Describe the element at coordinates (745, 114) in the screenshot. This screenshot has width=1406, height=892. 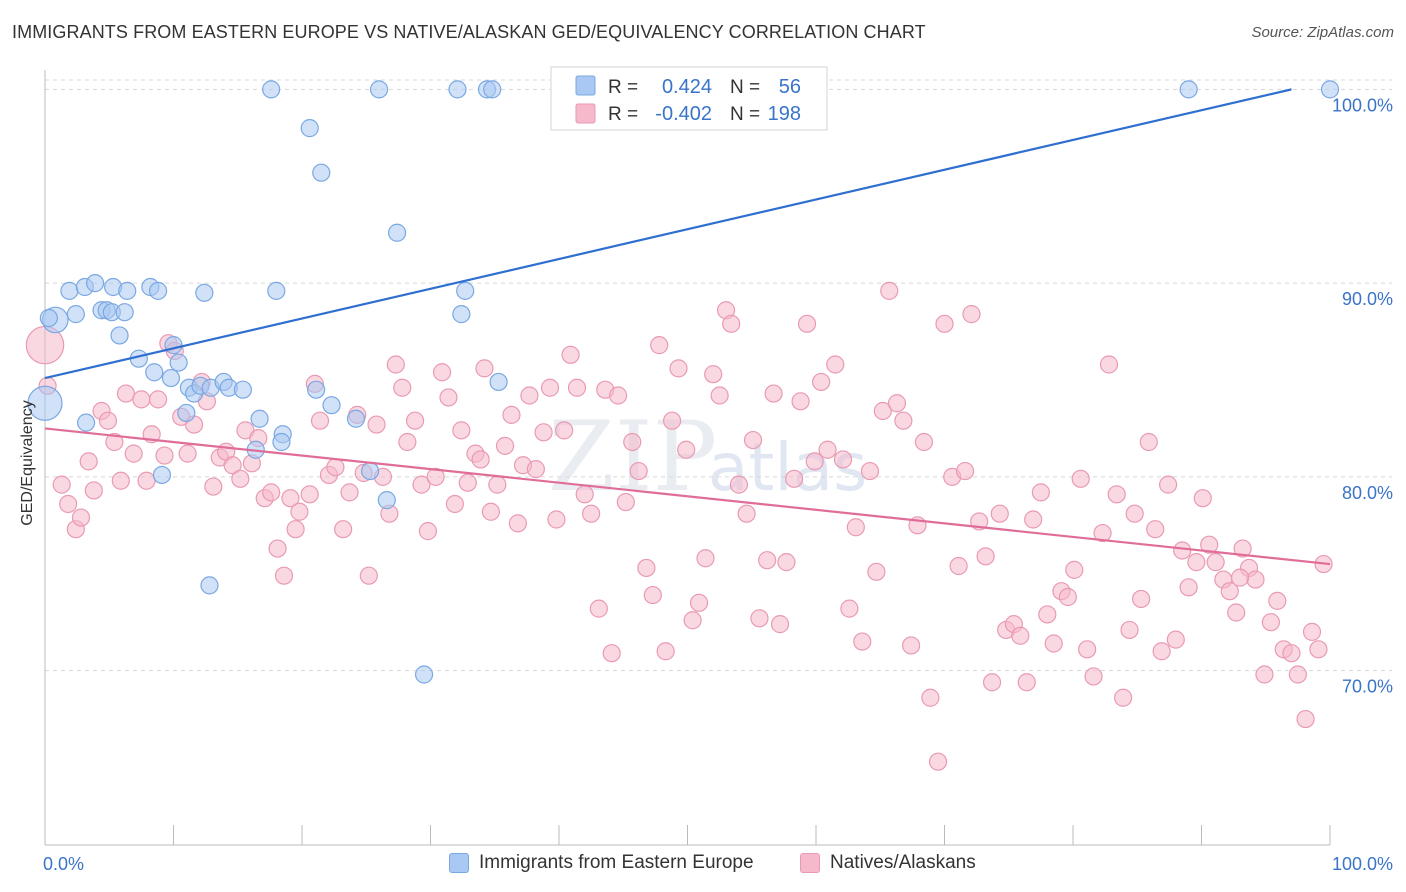
I see `legend-pink-n-label: N =` at that location.